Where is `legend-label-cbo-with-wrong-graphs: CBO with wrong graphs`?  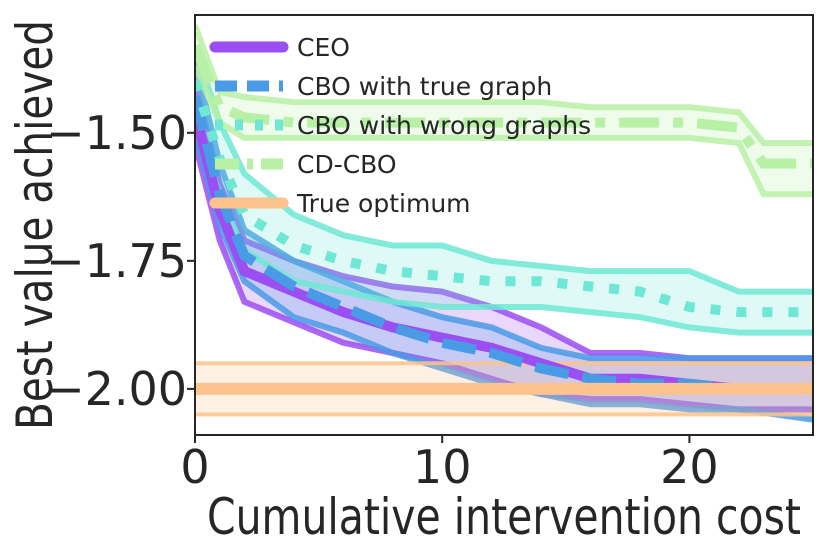
legend-label-cbo-with-wrong-graphs: CBO with wrong graphs is located at coordinates (444, 125).